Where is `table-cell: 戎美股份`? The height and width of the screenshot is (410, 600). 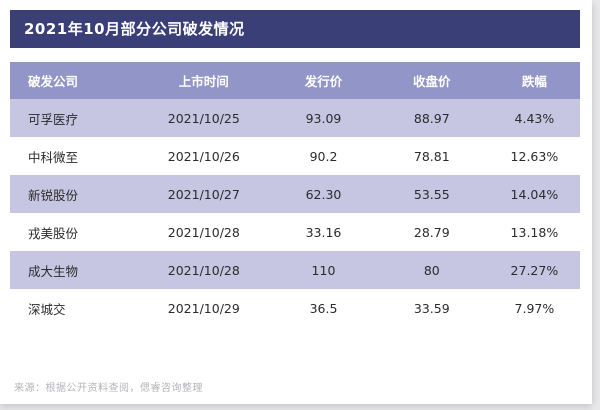 table-cell: 戎美股份 is located at coordinates (73, 232).